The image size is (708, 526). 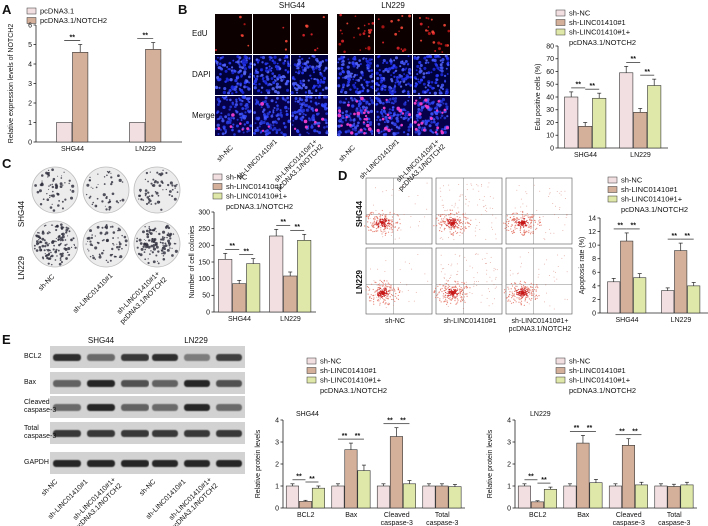 I want to click on panel-b-edu-image-cell, so click(x=439, y=49).